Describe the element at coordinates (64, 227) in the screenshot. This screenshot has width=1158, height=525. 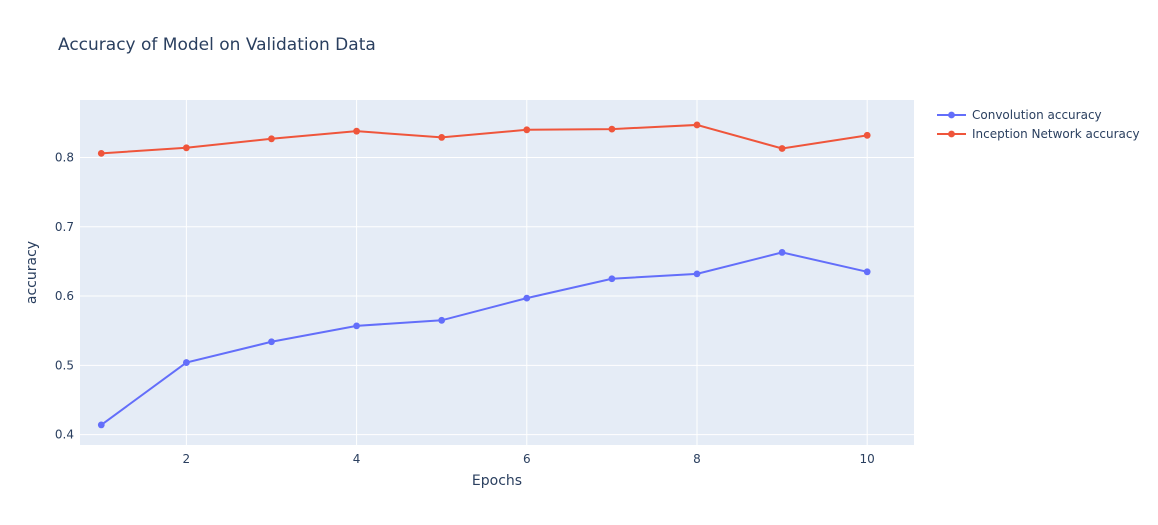
I see `y-tick-label: 0.7` at that location.